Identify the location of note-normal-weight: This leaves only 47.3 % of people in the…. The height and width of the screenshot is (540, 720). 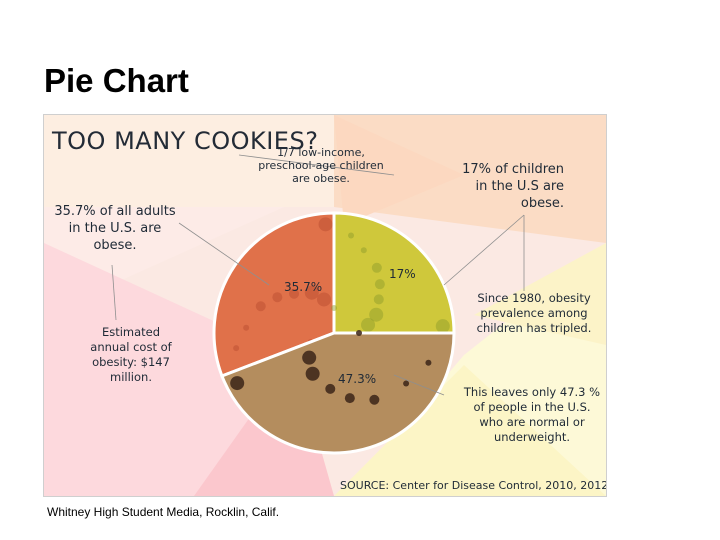
(532, 414).